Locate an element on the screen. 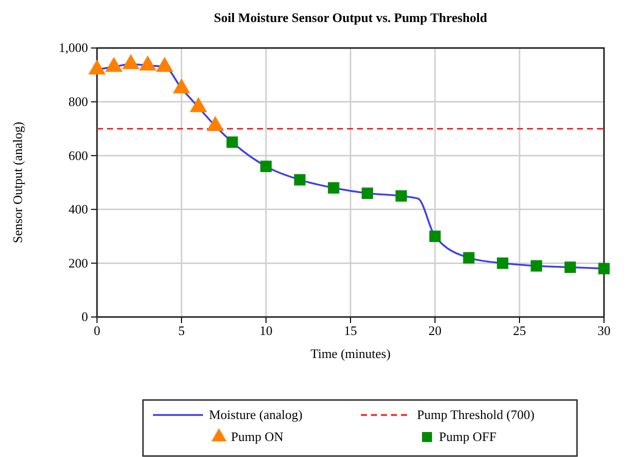 The height and width of the screenshot is (457, 632). y-tick-label: 400 is located at coordinates (78, 209).